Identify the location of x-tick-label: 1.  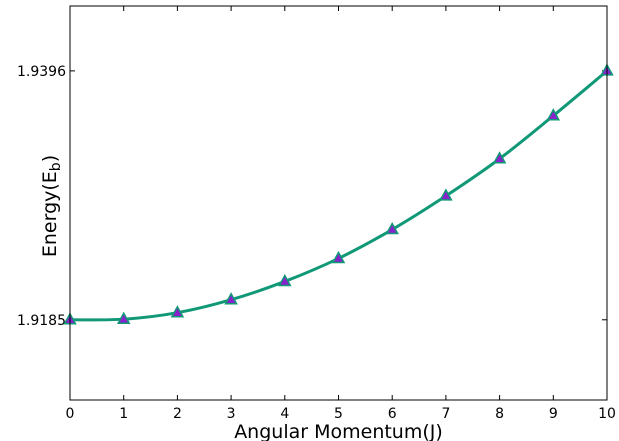
(123, 414).